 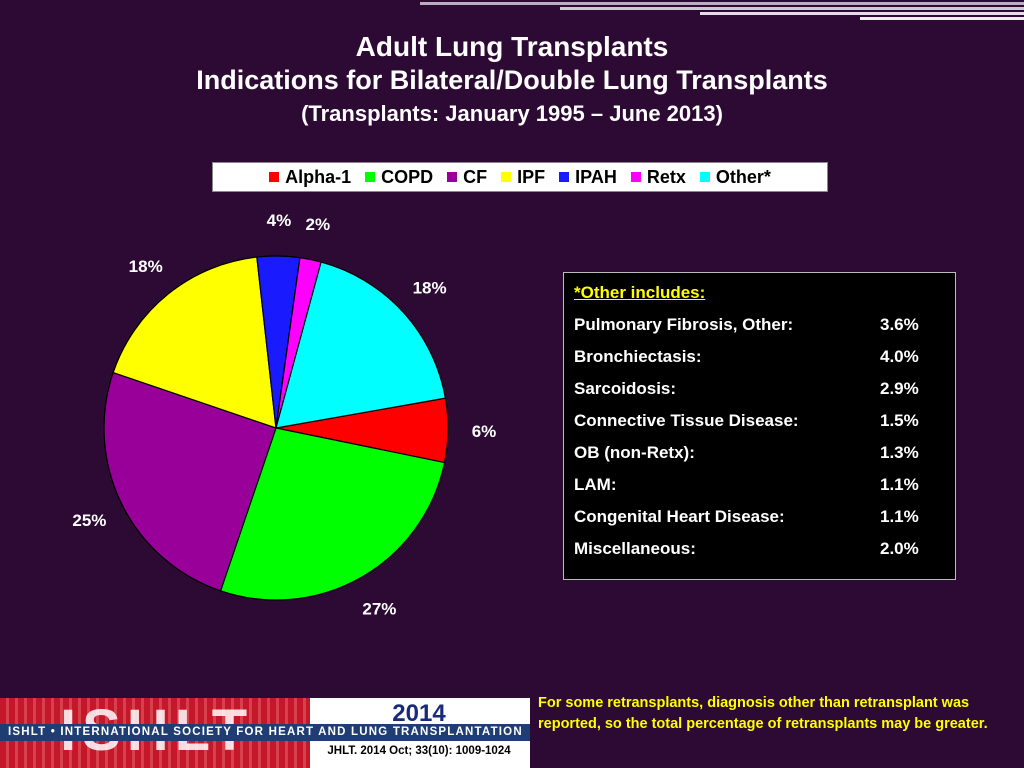 I want to click on other-item-value: 4.0%, so click(x=899, y=356).